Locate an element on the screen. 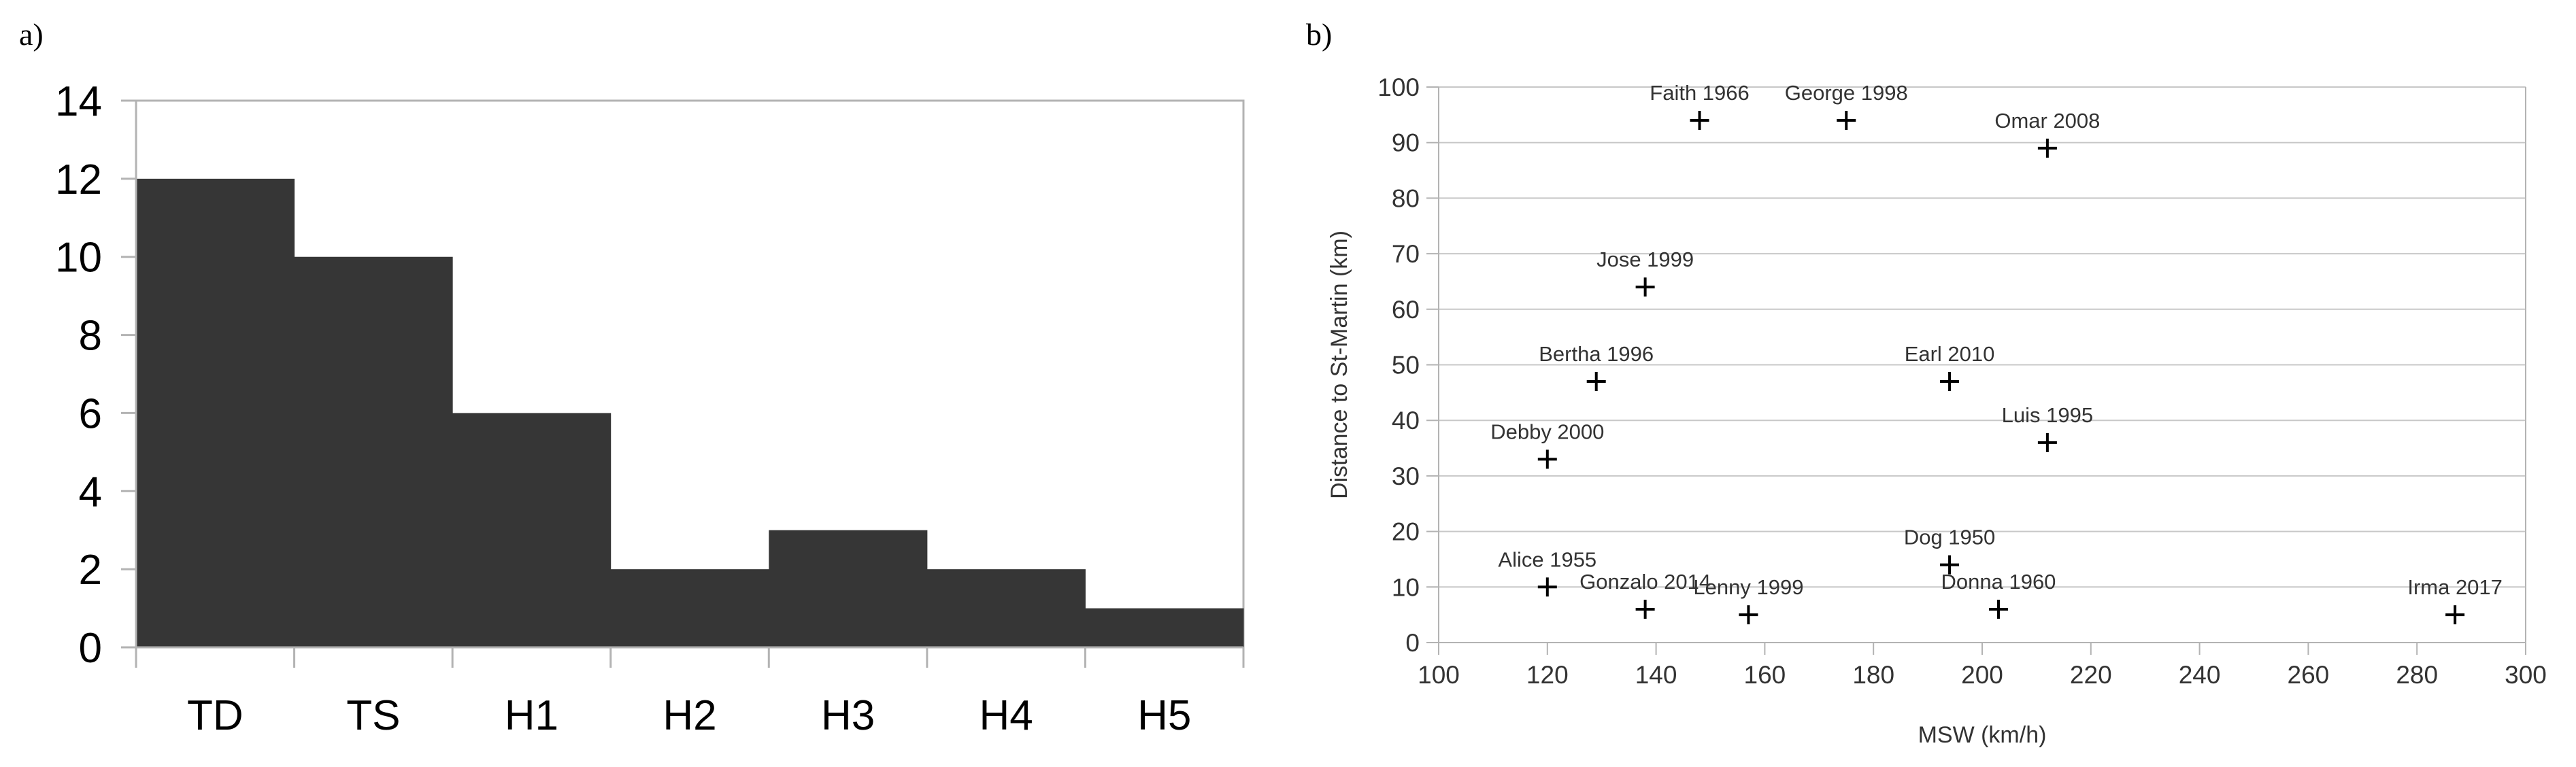  x-tick-label: 280 is located at coordinates (2417, 675).